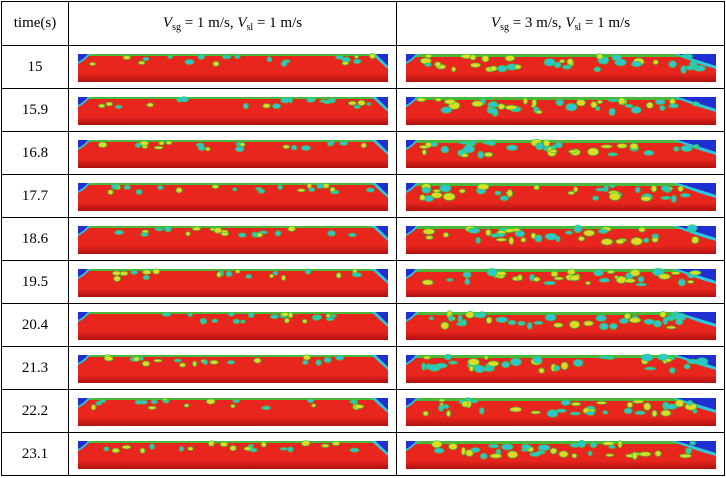 Image resolution: width=726 pixels, height=478 pixels. I want to click on time-value: 16.8, so click(35, 152).